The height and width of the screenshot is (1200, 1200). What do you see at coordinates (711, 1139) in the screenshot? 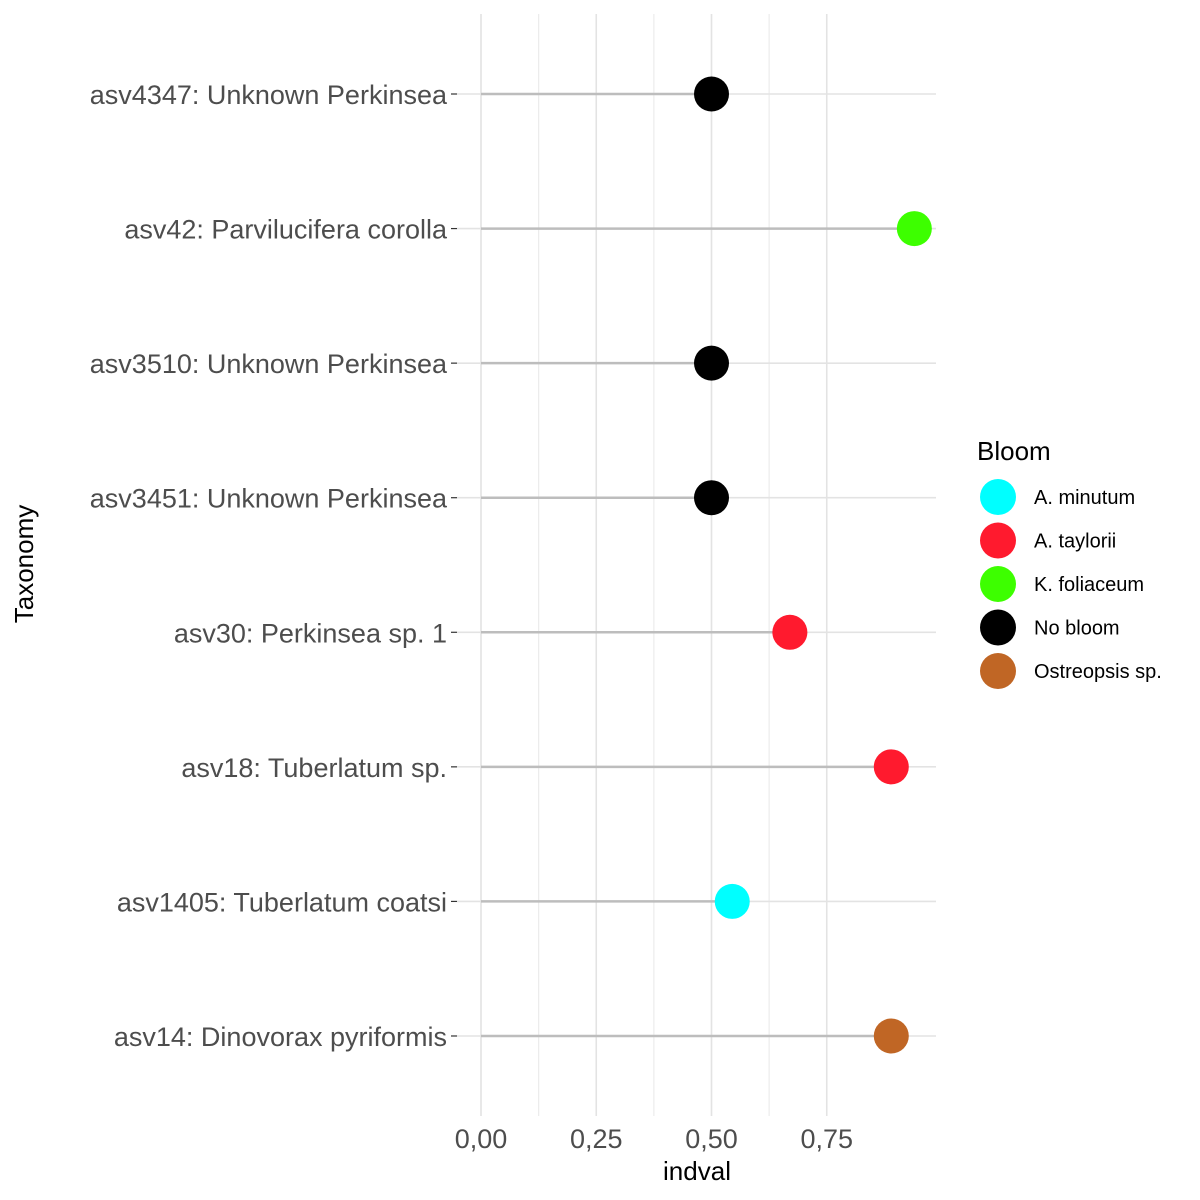
I see `x-tick-label: 0,50` at bounding box center [711, 1139].